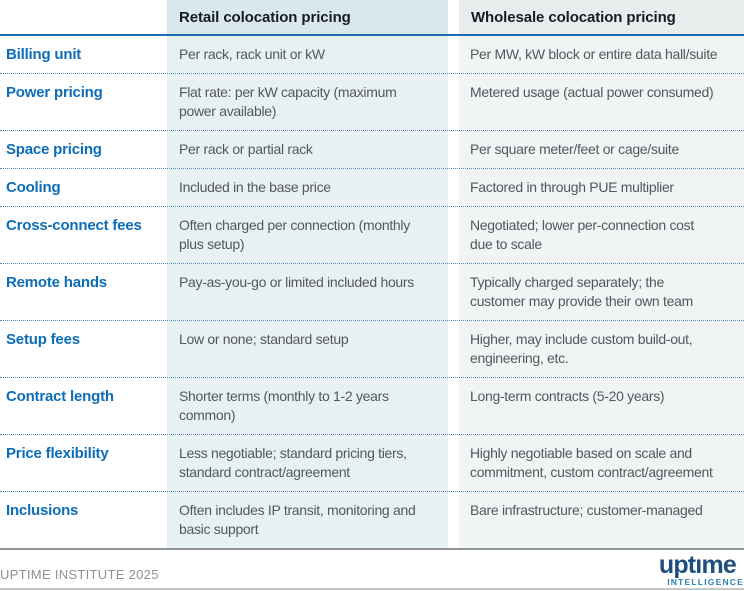 This screenshot has height=591, width=744. Describe the element at coordinates (83, 17) in the screenshot. I see `header-empty-cell` at that location.